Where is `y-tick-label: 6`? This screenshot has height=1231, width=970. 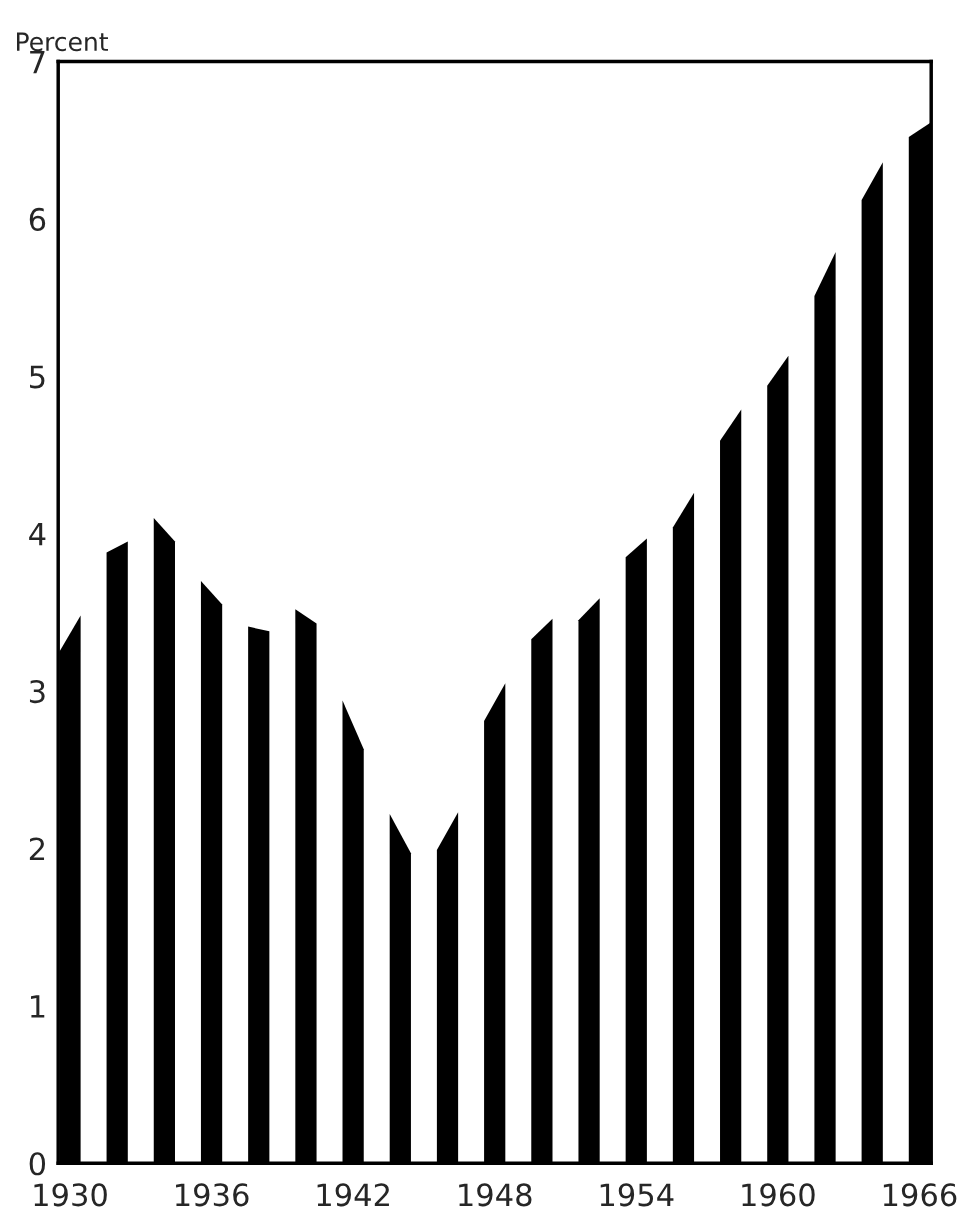 y-tick-label: 6 is located at coordinates (37, 219).